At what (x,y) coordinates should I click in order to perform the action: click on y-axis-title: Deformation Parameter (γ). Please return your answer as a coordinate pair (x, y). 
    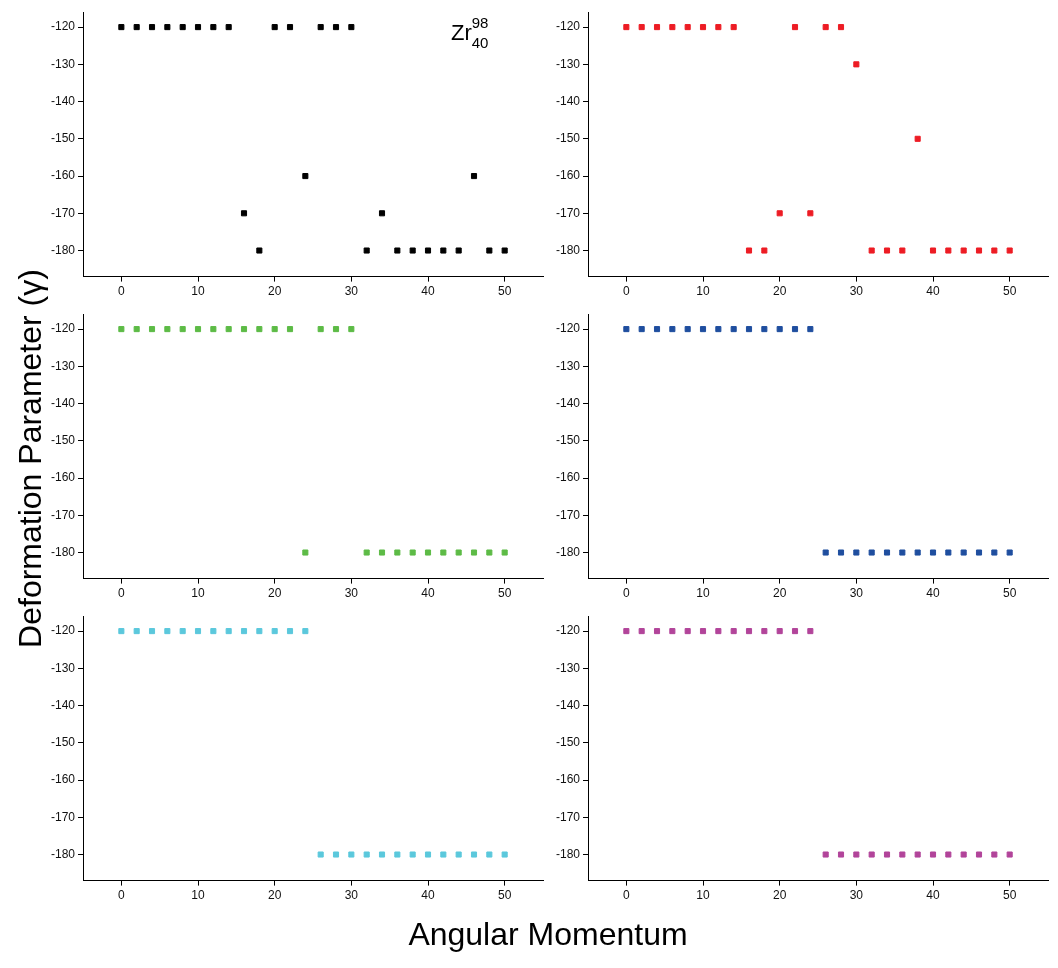
    Looking at the image, I should click on (30, 458).